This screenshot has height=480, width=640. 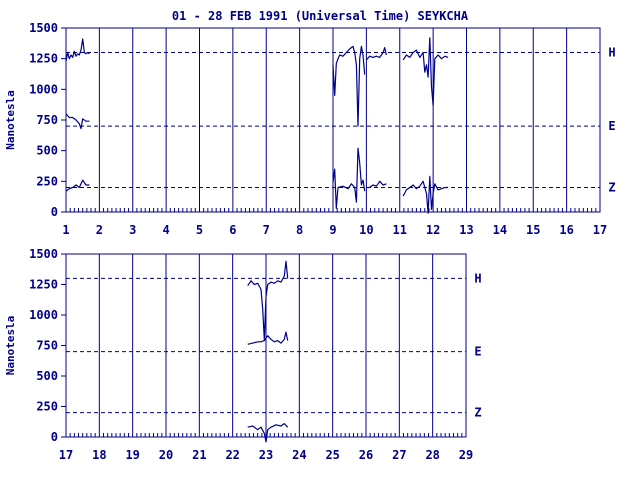 What do you see at coordinates (299, 455) in the screenshot?
I see `x-tick-label: 24` at bounding box center [299, 455].